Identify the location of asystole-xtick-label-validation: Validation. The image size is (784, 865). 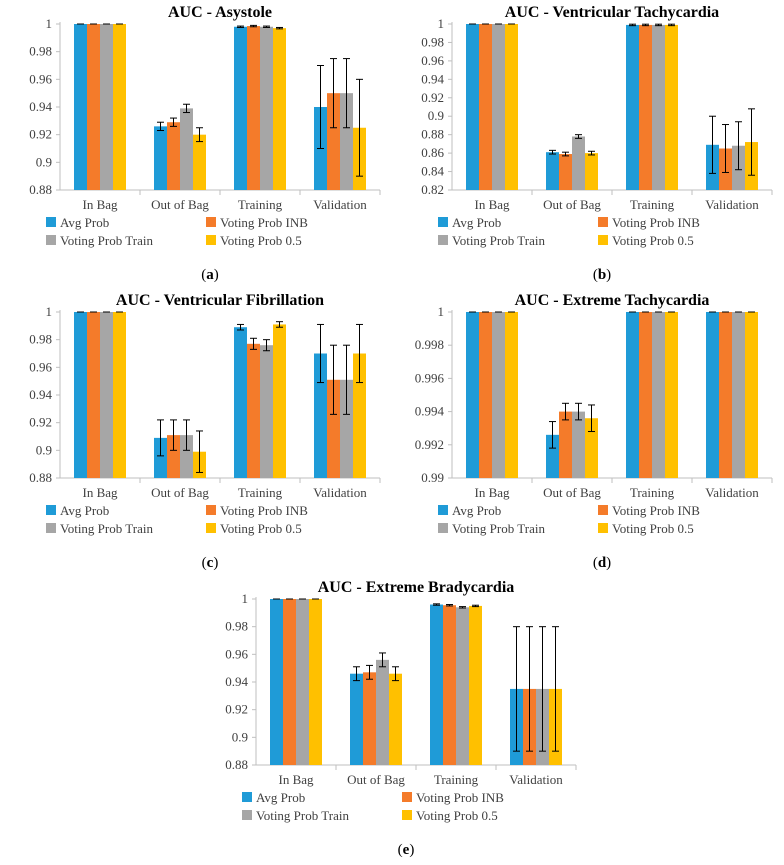
(340, 204).